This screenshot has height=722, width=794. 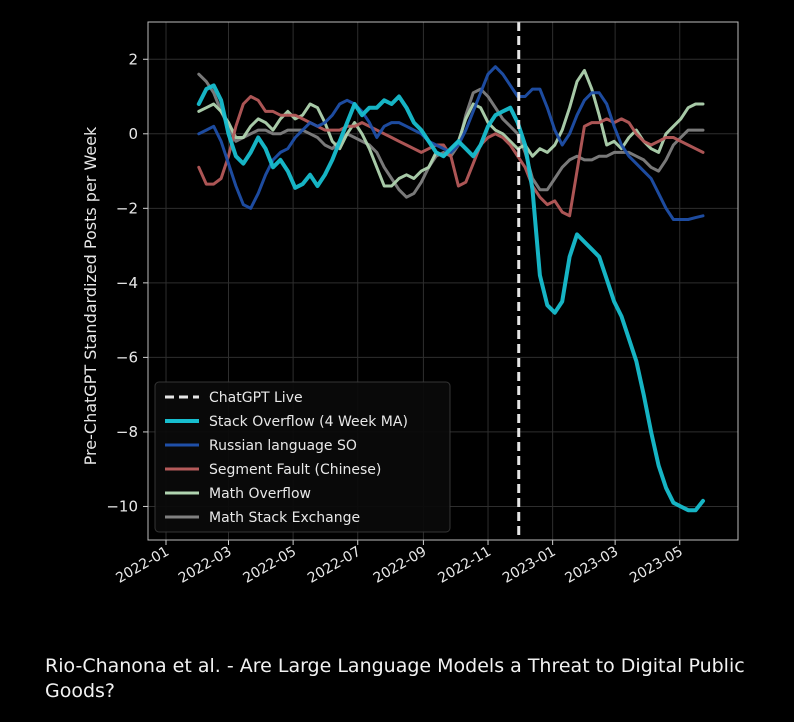 I want to click on legend-label: Segment Fault (Chinese), so click(x=295, y=470).